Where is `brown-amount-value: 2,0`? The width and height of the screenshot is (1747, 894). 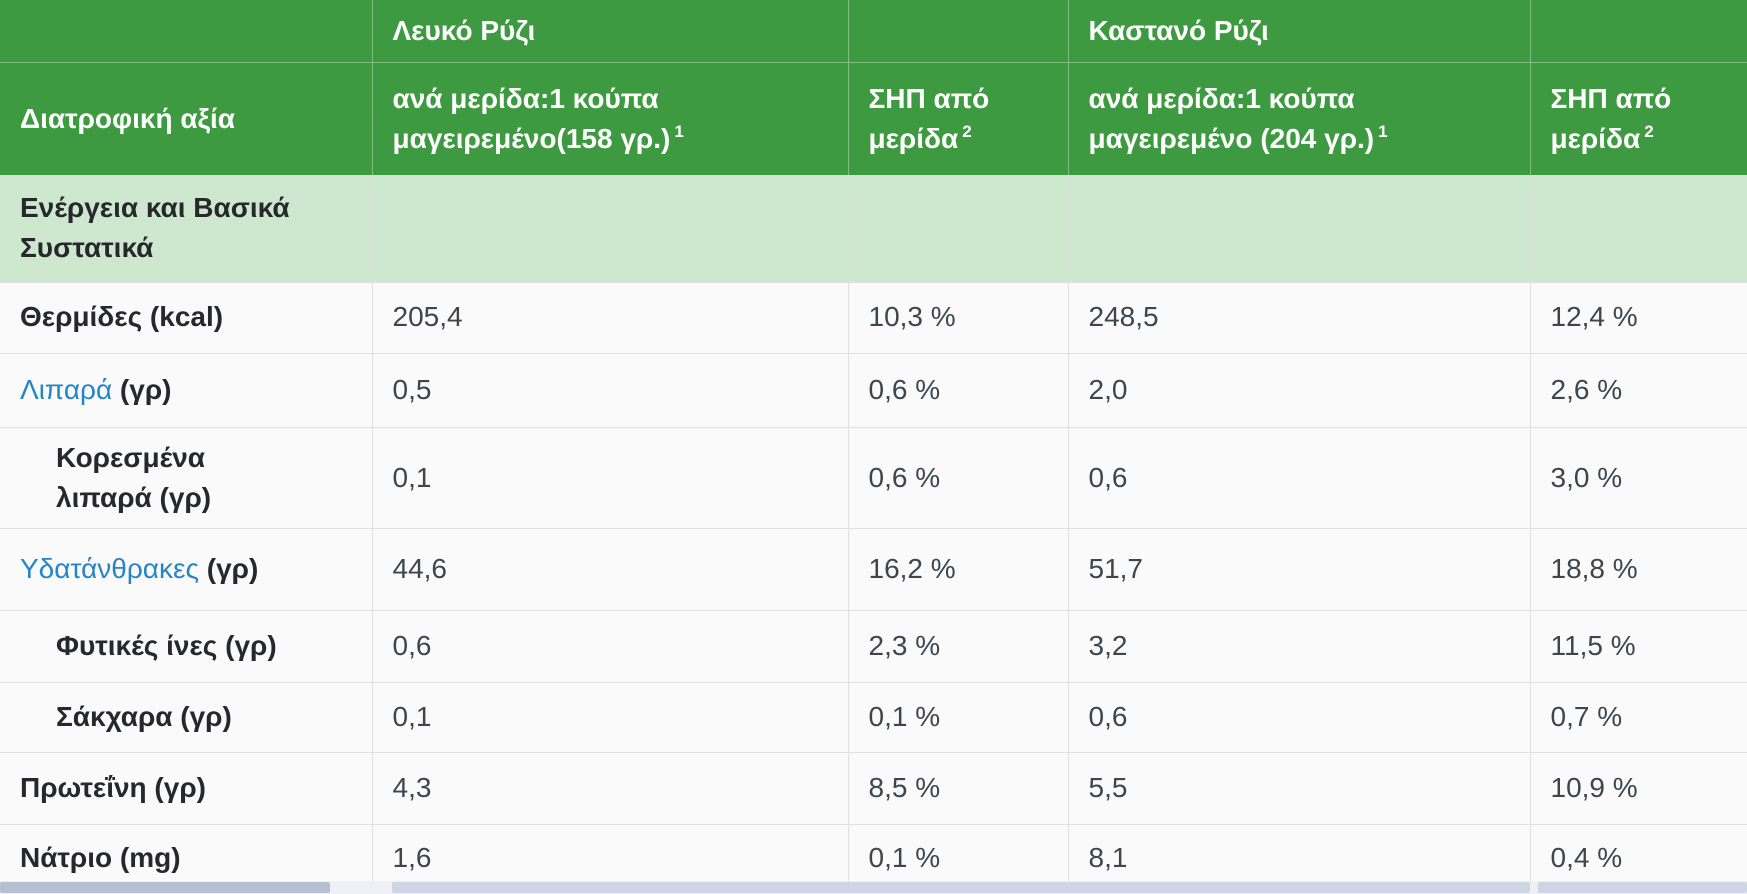 brown-amount-value: 2,0 is located at coordinates (1298, 389).